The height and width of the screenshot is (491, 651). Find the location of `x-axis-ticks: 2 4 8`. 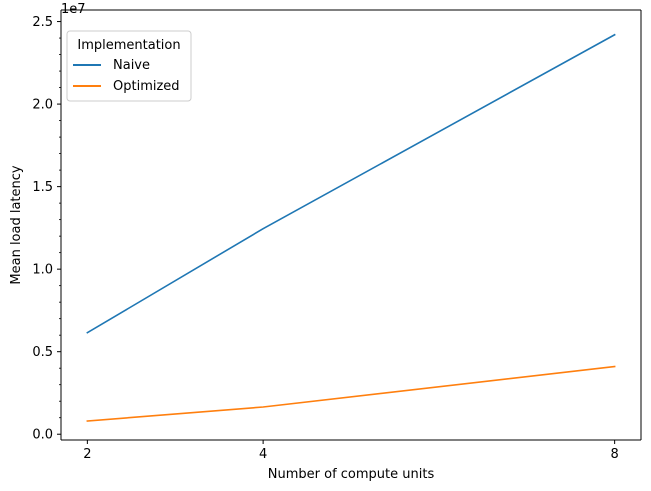

x-axis-ticks: 2 4 8 is located at coordinates (351, 451).